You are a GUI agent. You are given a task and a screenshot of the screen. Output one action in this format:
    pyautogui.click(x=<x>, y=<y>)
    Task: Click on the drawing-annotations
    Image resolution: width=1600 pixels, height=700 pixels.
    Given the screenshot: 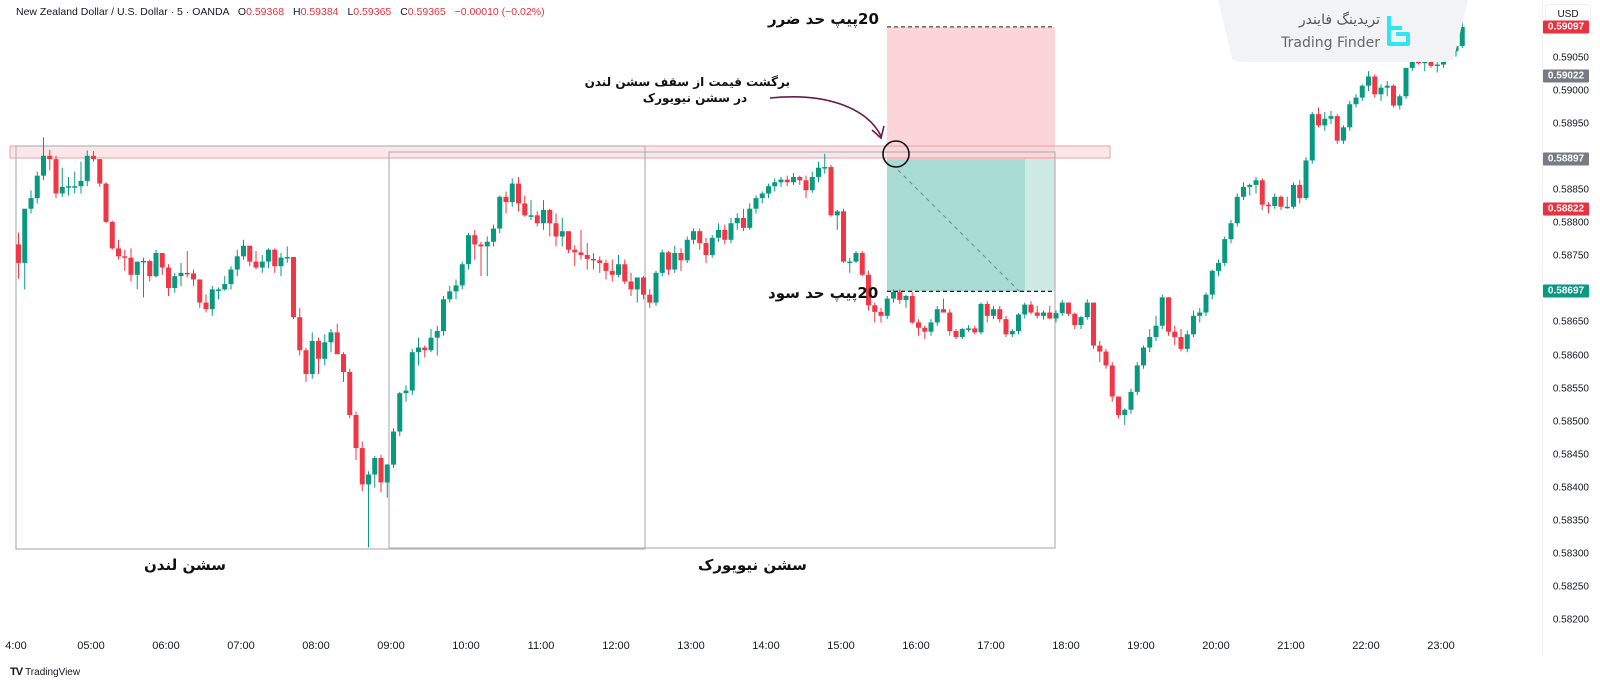 What is the action you would take?
    pyautogui.click(x=895, y=194)
    